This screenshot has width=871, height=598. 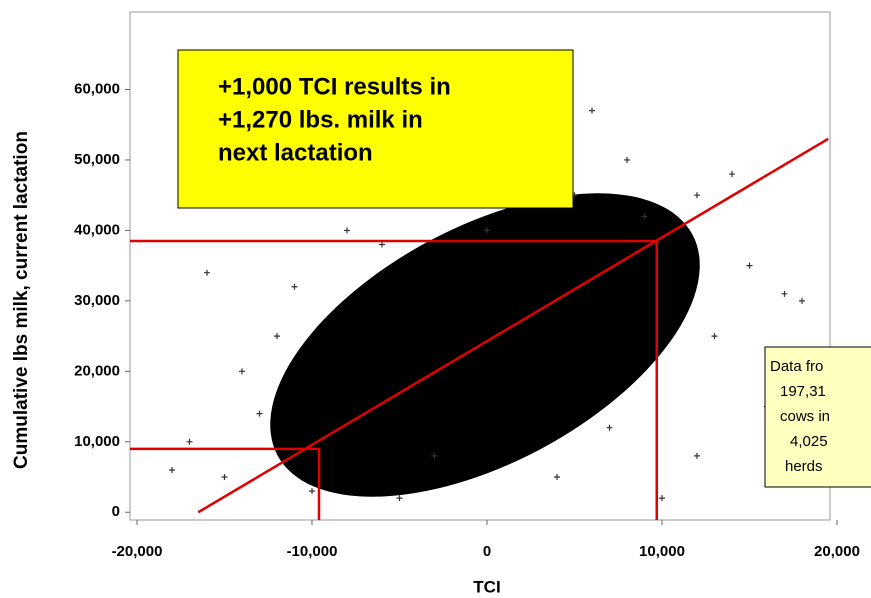 What do you see at coordinates (809, 441) in the screenshot?
I see `note-text: 4,025` at bounding box center [809, 441].